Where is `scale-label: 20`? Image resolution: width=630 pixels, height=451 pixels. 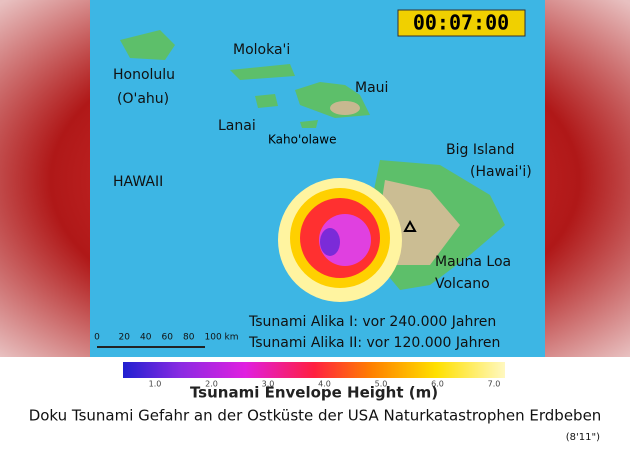
scale-label: 20 is located at coordinates (125, 338).